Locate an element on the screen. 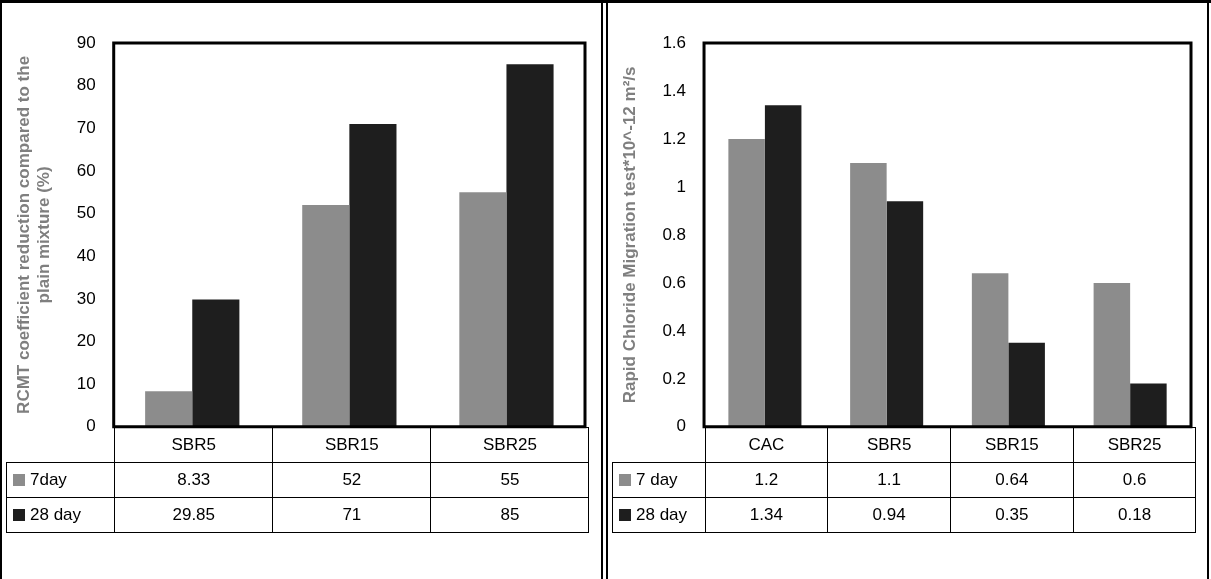  y-tick-label: 0.4 is located at coordinates (674, 330).